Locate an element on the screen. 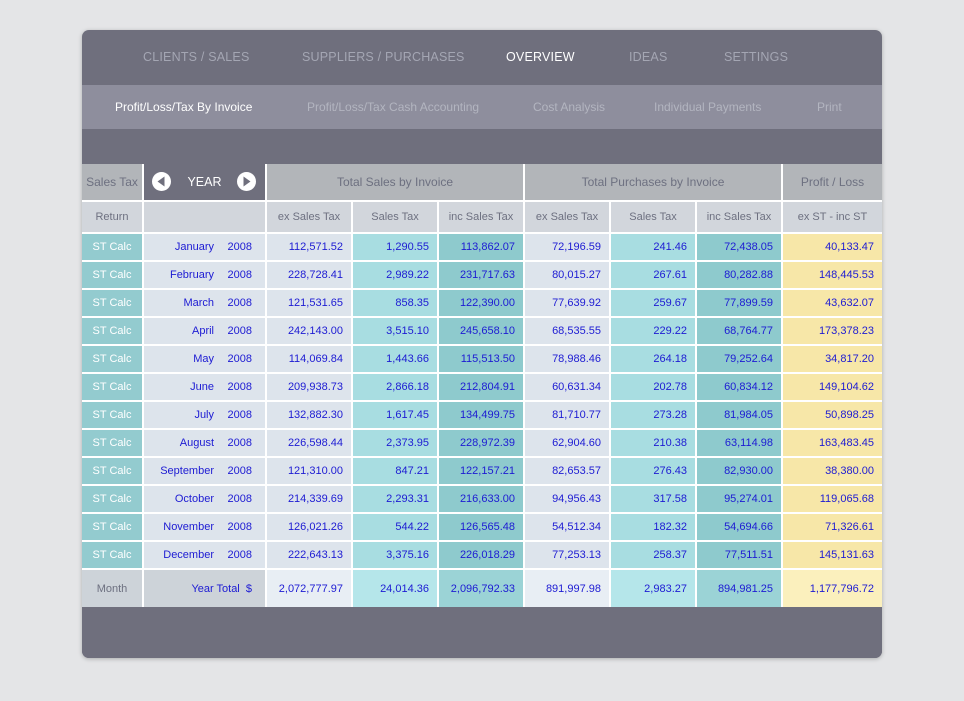 The width and height of the screenshot is (964, 701). month-name: February is located at coordinates (191, 275).